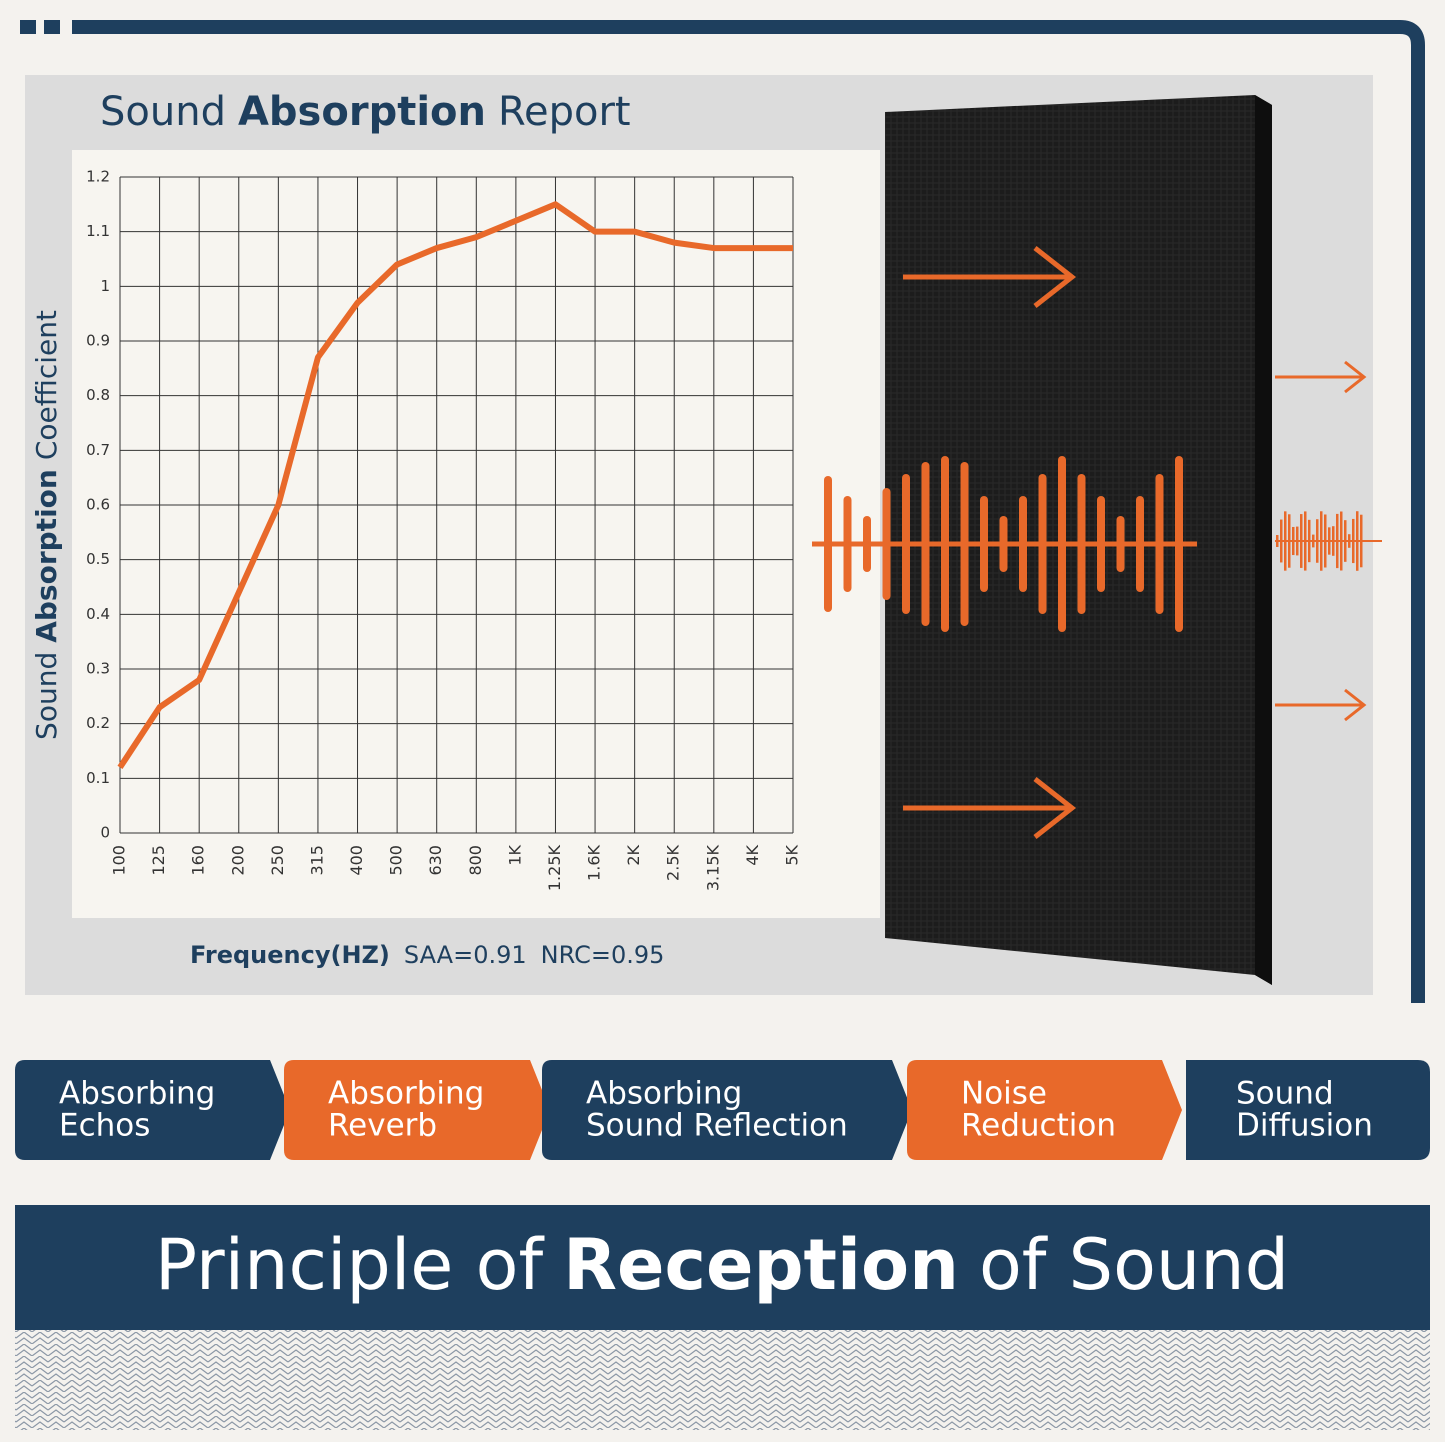  What do you see at coordinates (1134, 1265) in the screenshot?
I see `banner-part: of Sound` at bounding box center [1134, 1265].